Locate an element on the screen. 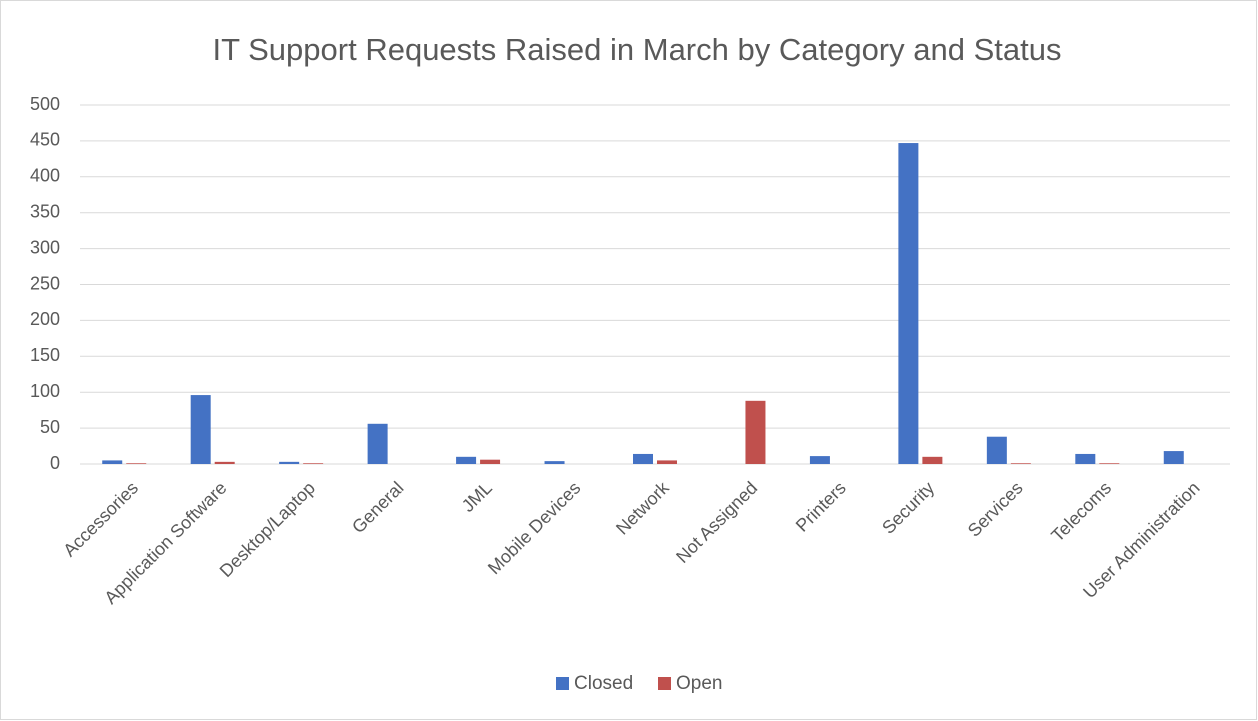 The image size is (1258, 721). y-tick-label: 150 is located at coordinates (45, 355).